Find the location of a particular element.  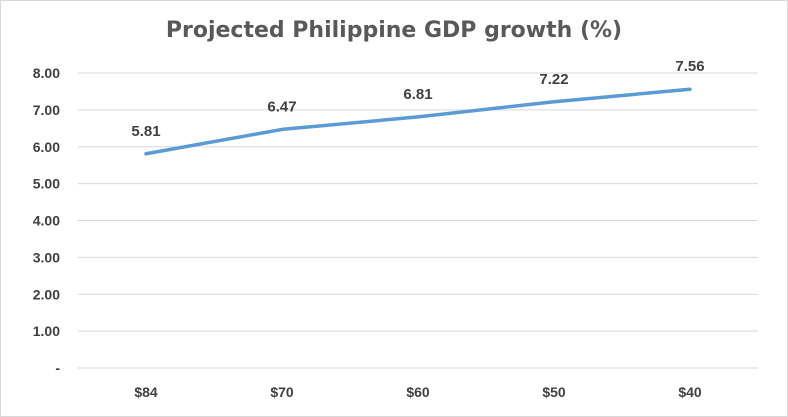

y-tick-label: 4.00 is located at coordinates (46, 221).